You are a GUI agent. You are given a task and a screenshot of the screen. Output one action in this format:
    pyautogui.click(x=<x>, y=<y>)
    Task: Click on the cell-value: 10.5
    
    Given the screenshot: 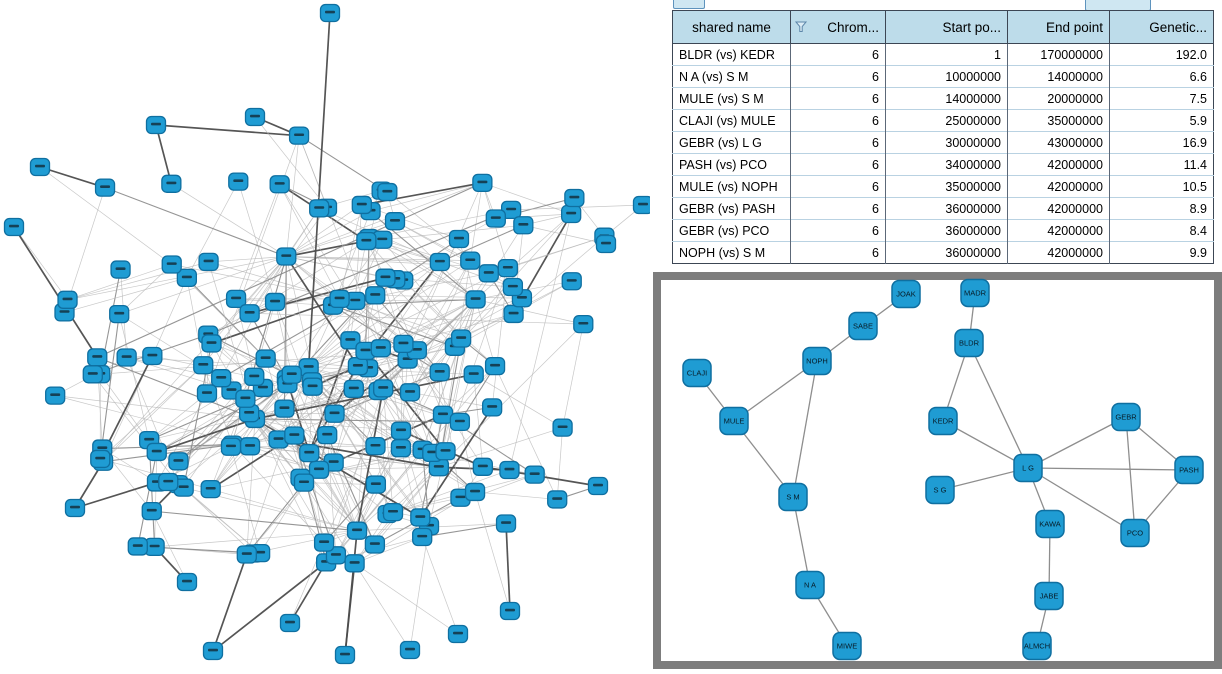 What is the action you would take?
    pyautogui.click(x=1162, y=187)
    